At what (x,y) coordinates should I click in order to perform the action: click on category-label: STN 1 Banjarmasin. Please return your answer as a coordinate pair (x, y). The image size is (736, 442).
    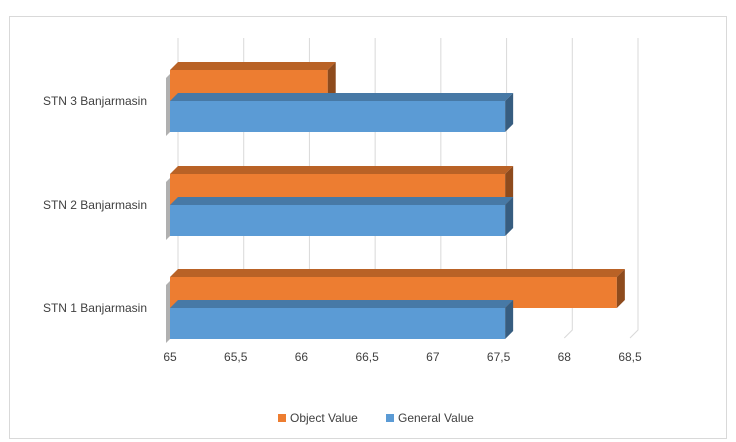
    Looking at the image, I should click on (95, 308).